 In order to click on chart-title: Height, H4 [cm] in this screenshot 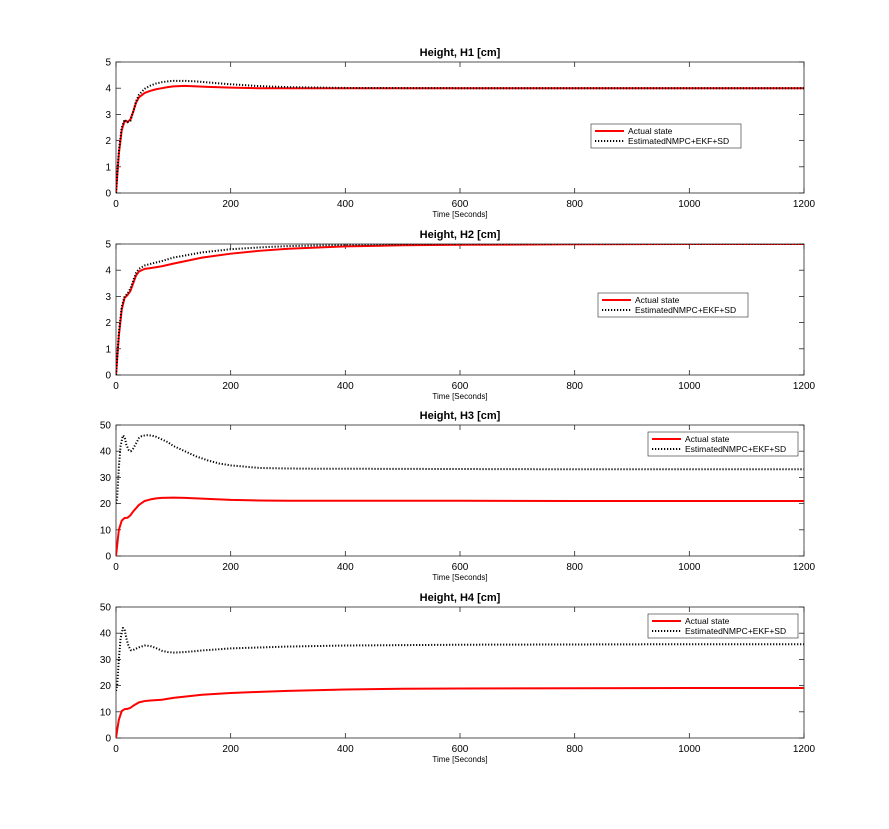, I will do `click(460, 598)`.